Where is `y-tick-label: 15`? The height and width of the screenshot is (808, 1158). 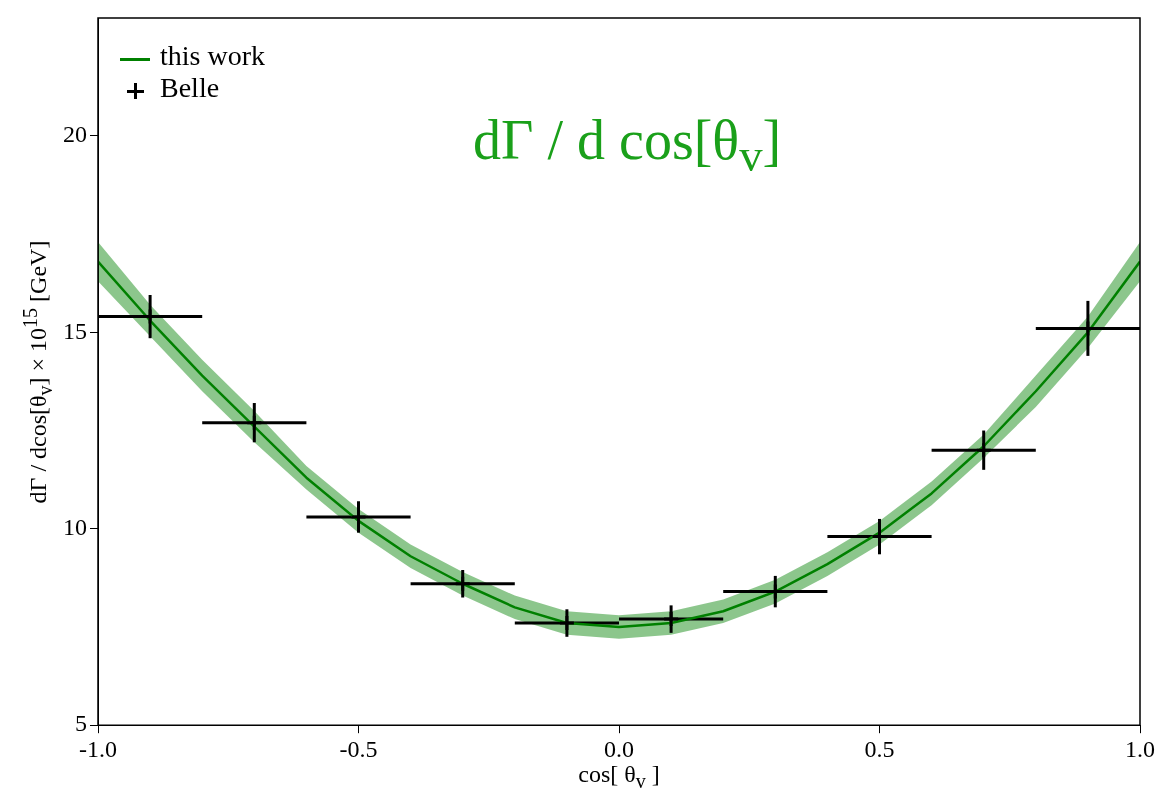
y-tick-label: 15 is located at coordinates (75, 330).